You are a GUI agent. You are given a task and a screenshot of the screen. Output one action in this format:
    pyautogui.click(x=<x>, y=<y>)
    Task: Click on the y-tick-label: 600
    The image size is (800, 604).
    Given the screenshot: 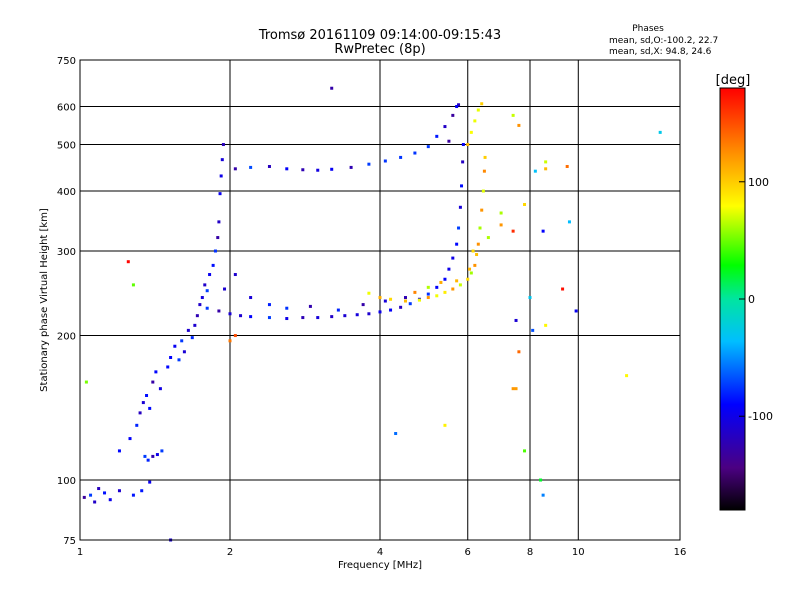 What is the action you would take?
    pyautogui.click(x=66, y=108)
    